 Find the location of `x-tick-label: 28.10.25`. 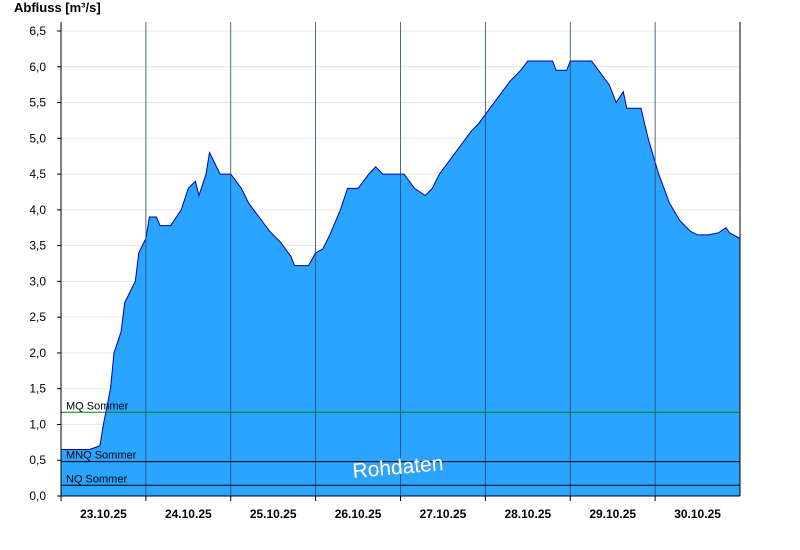

x-tick-label: 28.10.25 is located at coordinates (527, 514).